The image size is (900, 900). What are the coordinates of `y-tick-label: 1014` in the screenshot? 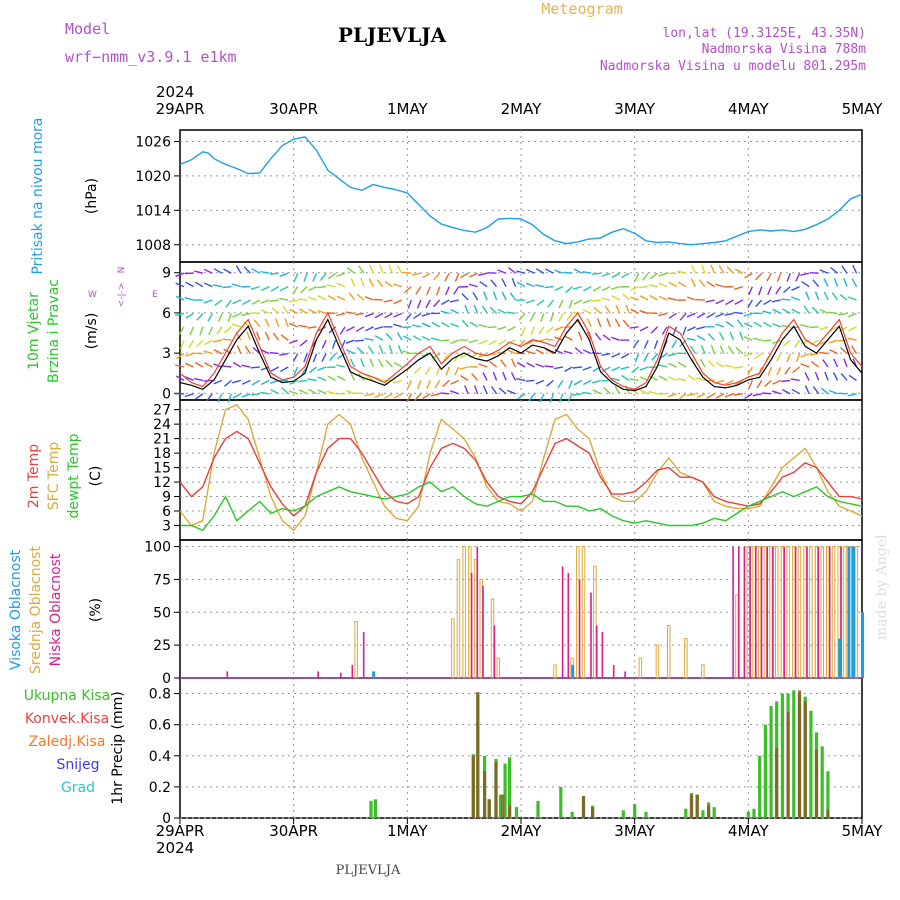 It's located at (153, 211).